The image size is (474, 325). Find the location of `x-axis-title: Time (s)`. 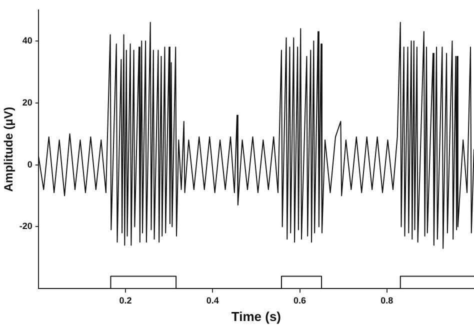

x-axis-title: Time (s) is located at coordinates (256, 316).